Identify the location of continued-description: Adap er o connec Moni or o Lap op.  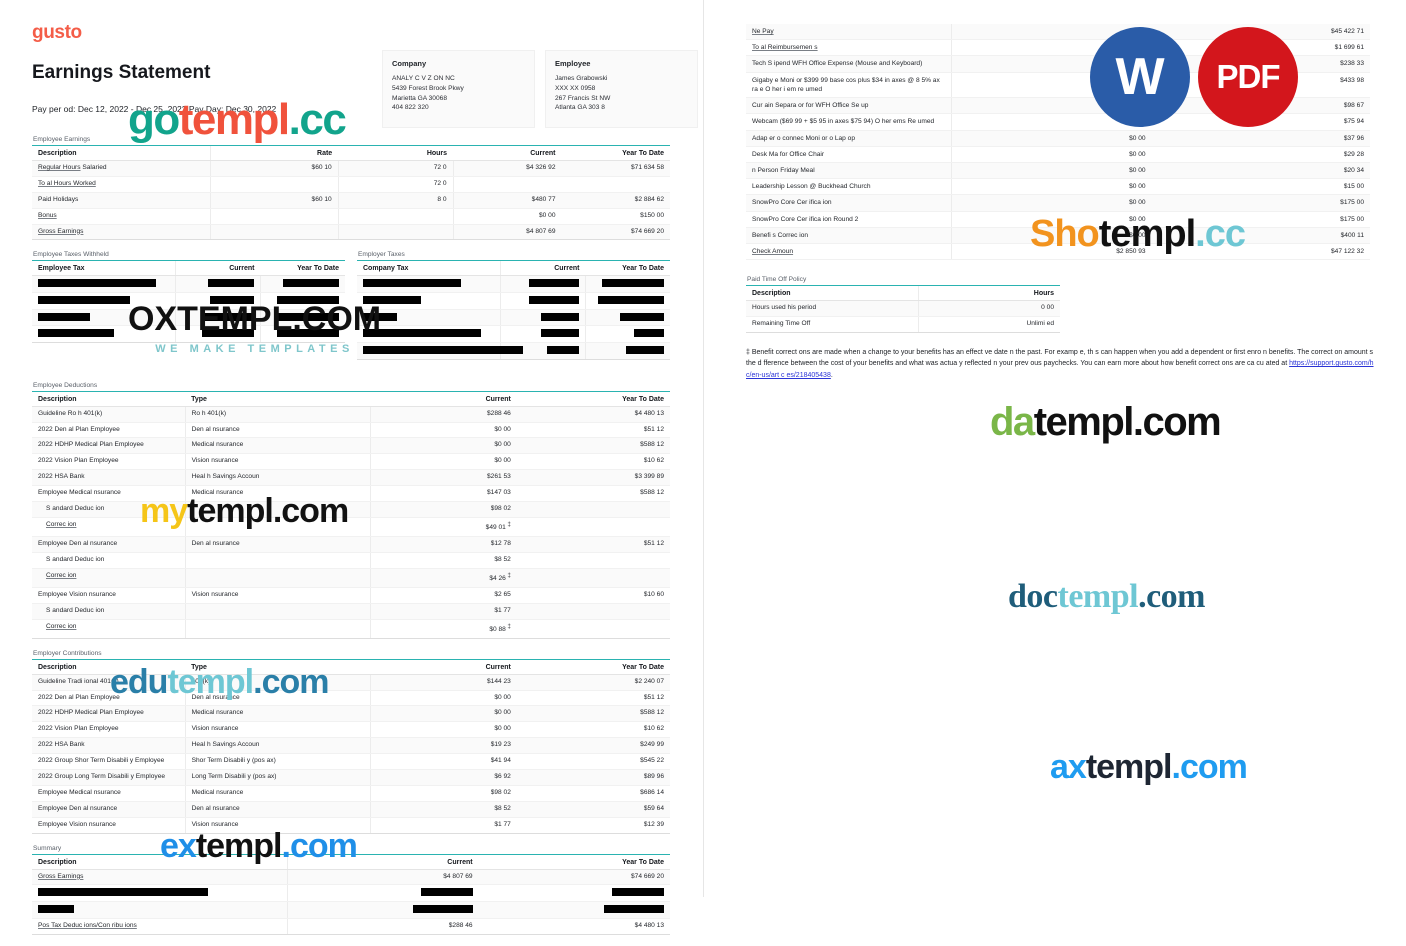
(849, 138).